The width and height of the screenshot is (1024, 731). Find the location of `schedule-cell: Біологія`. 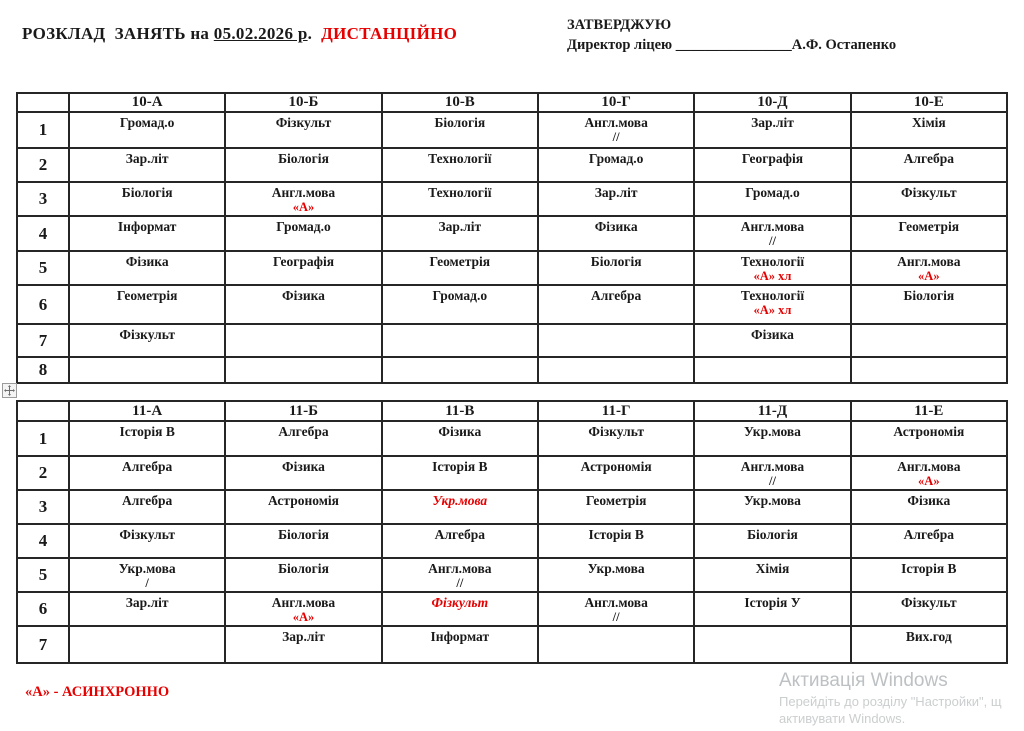

schedule-cell: Біологія is located at coordinates (147, 199).